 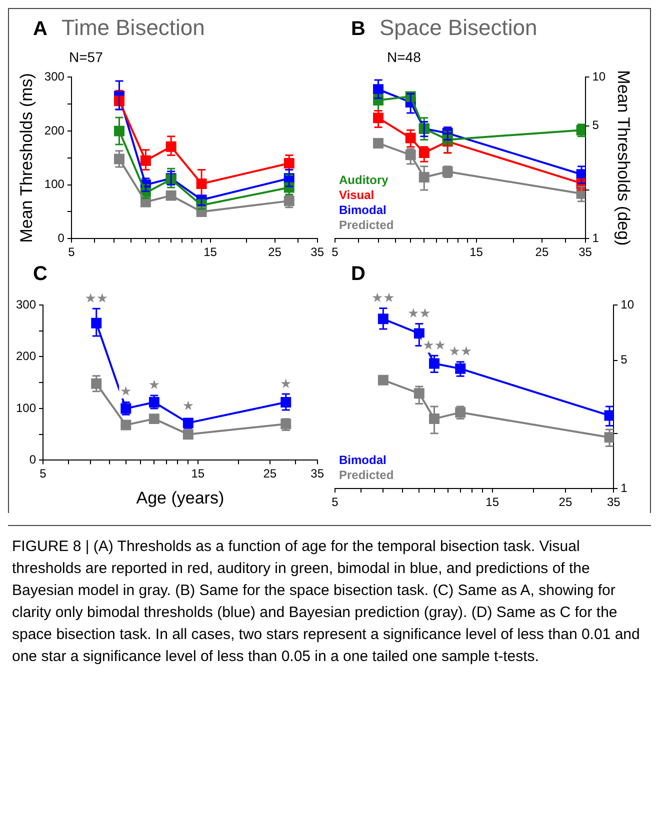 I want to click on y-axis-title: Mean Thresholds (ms), so click(x=26, y=158).